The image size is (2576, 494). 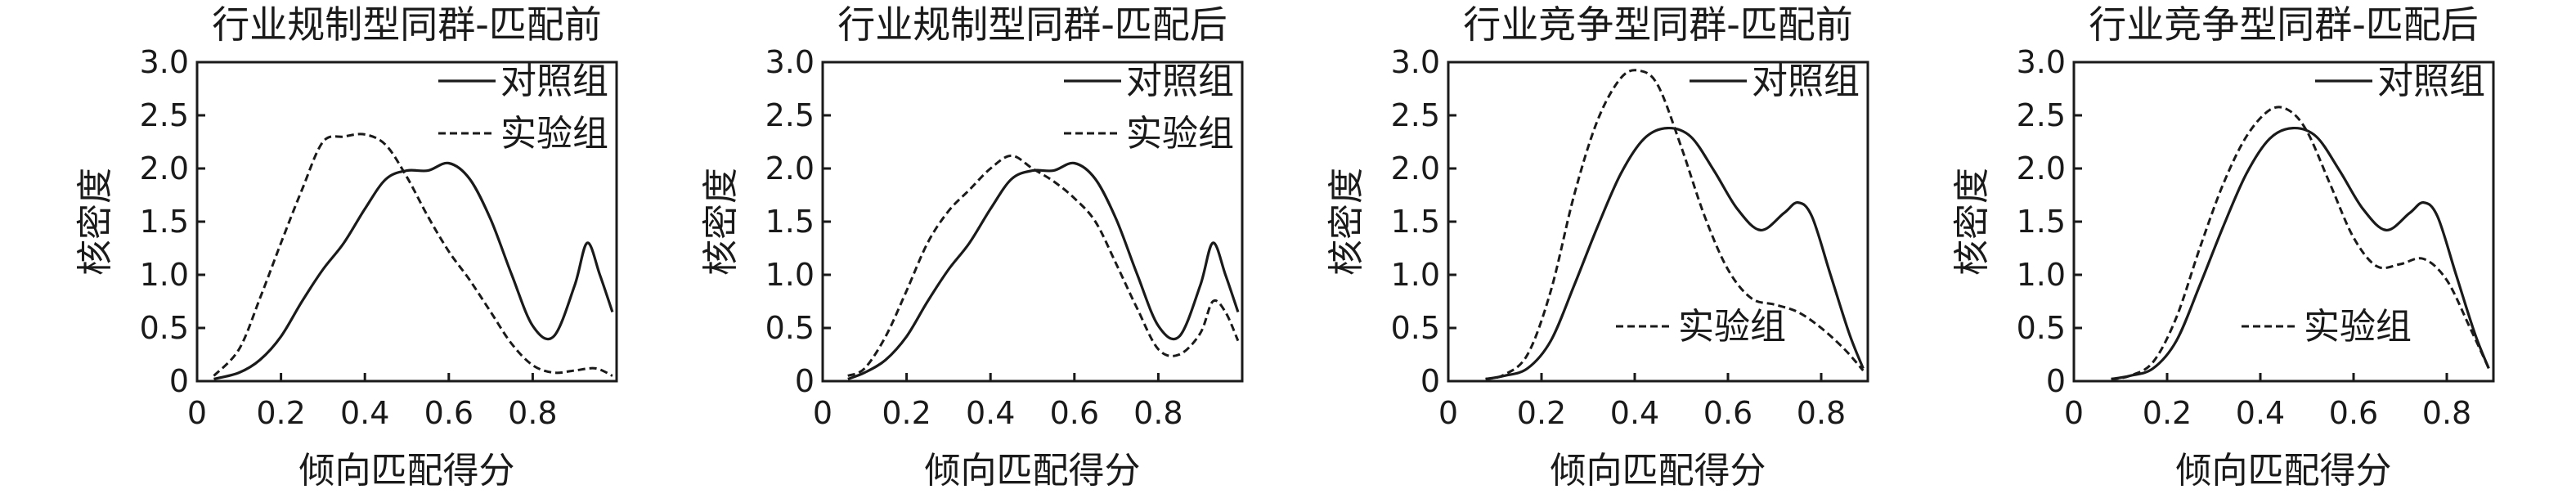 What do you see at coordinates (1658, 24) in the screenshot?
I see `chart-title: 行业竞争型同群-匹配前` at bounding box center [1658, 24].